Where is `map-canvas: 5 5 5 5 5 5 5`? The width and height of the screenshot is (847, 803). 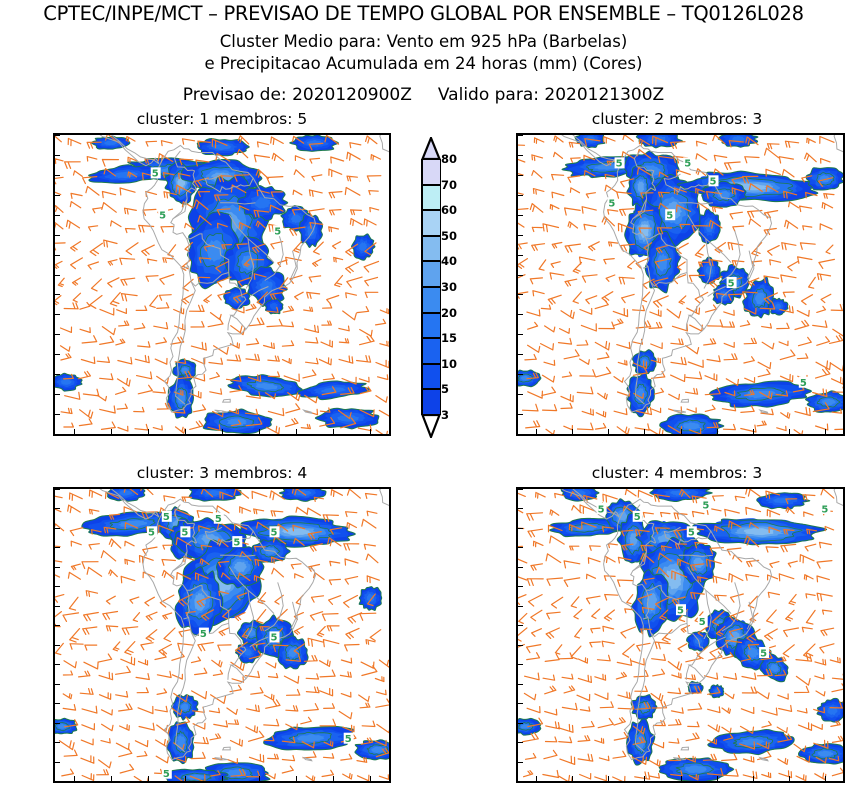
map-canvas: 5 5 5 5 5 5 5 is located at coordinates (680, 284).